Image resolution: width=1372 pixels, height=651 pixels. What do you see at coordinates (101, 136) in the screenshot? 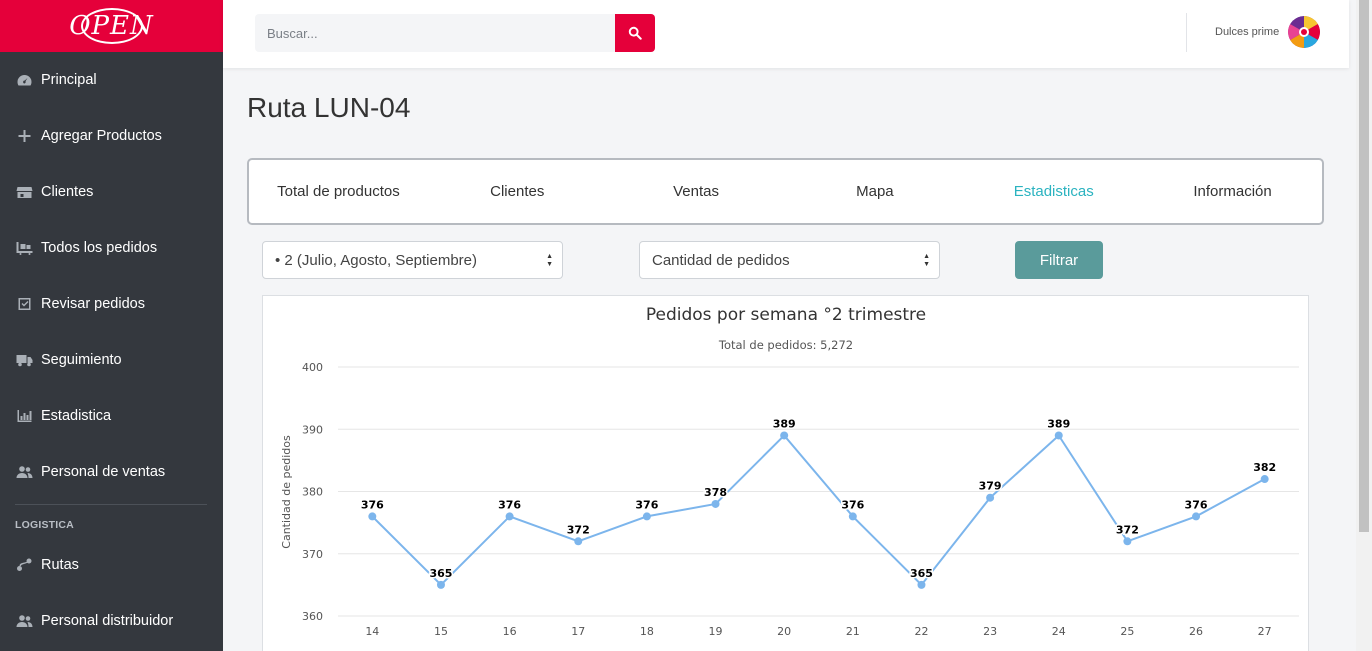
I see `sidebar-item-label: Agregar Productos` at bounding box center [101, 136].